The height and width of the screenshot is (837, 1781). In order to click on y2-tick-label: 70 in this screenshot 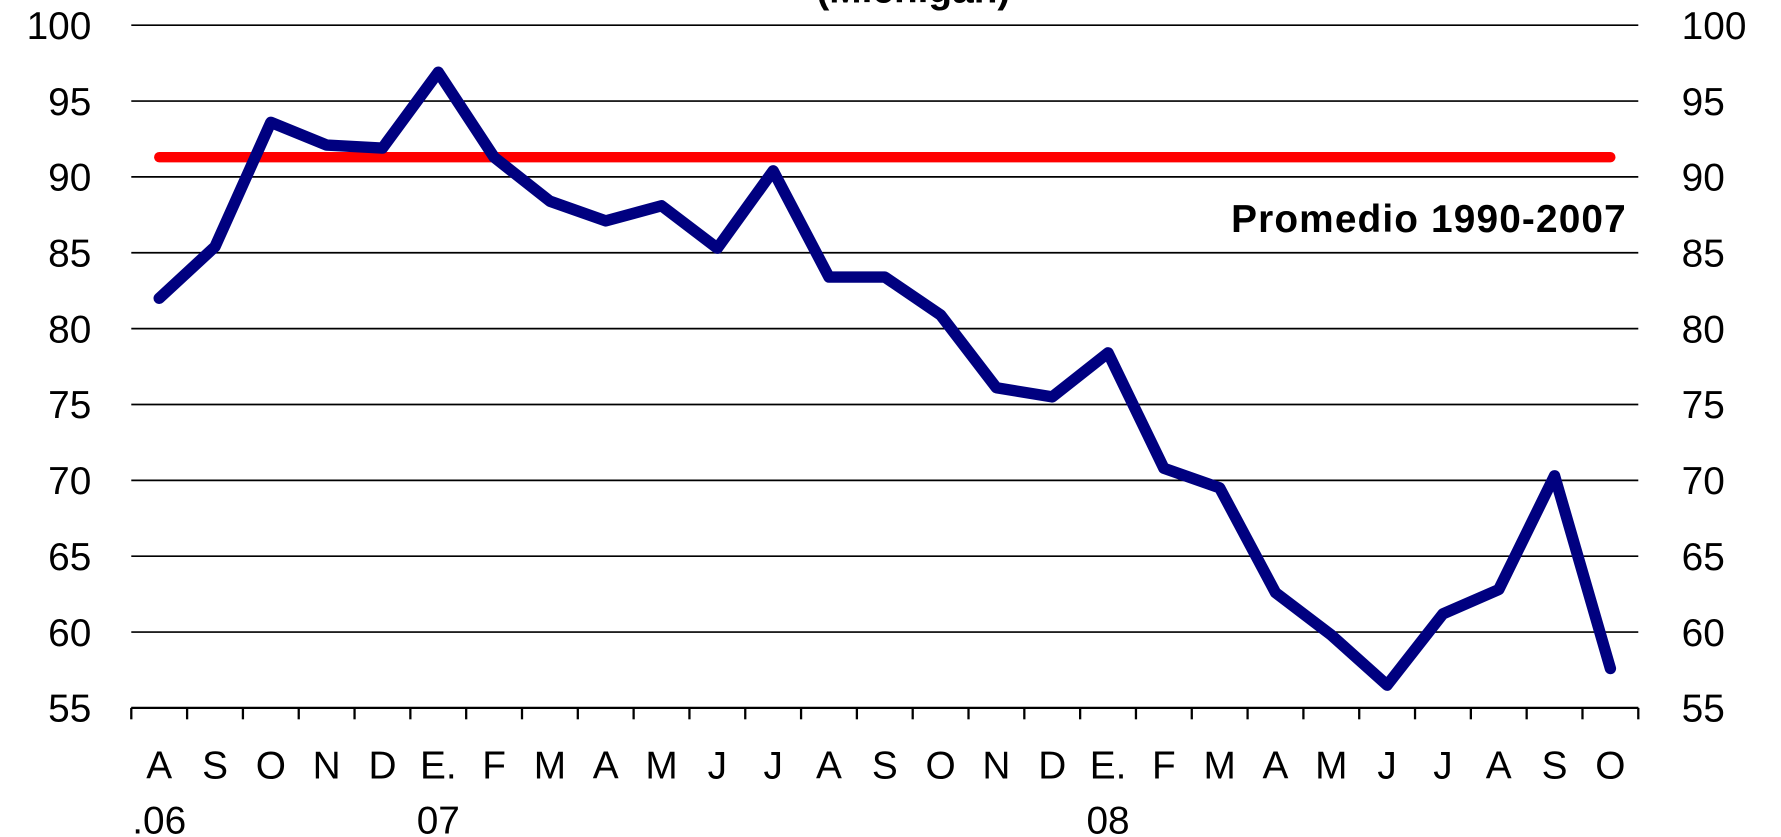, I will do `click(1703, 481)`.